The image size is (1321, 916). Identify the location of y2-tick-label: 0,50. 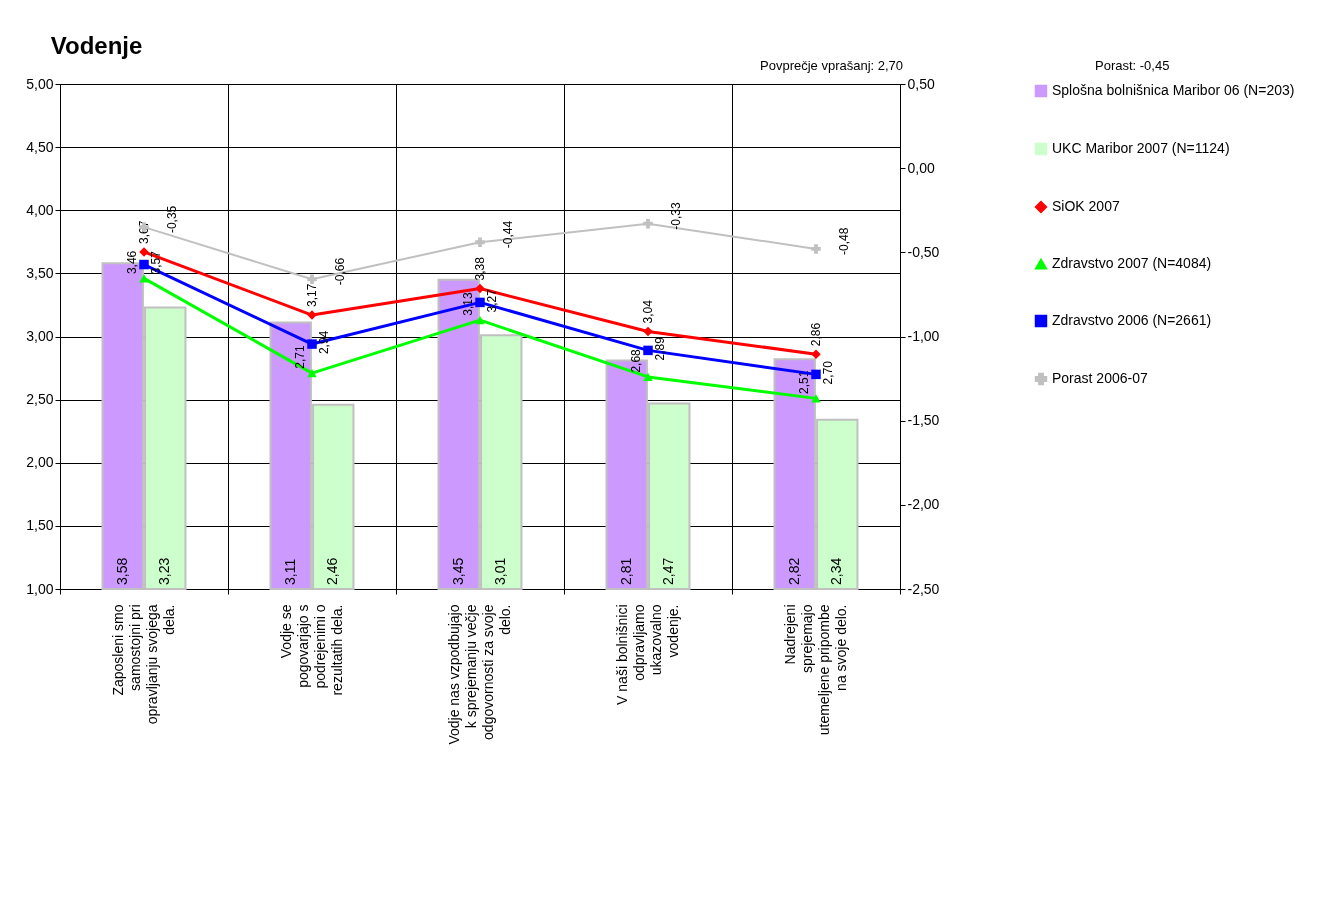
(921, 83).